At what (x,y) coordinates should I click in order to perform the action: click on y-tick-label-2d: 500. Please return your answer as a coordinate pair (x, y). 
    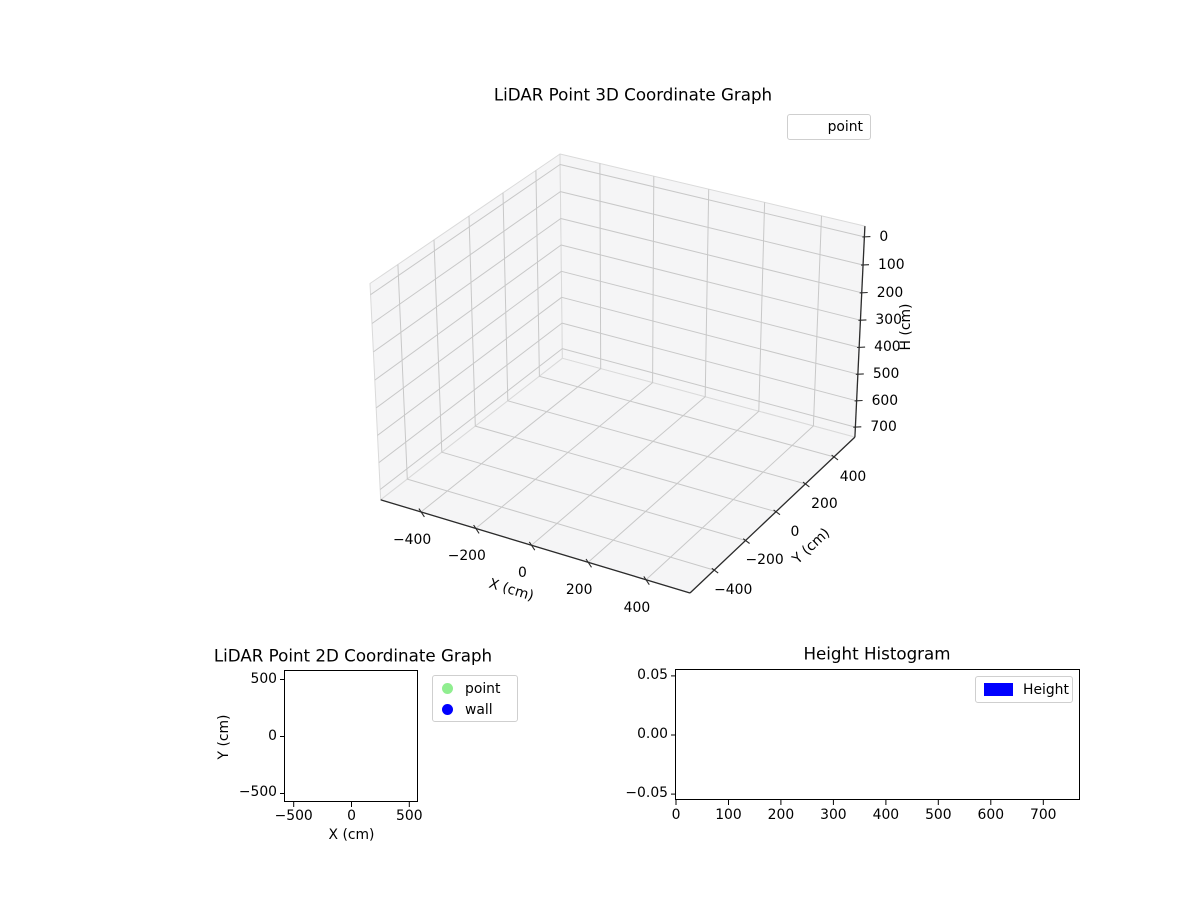
    Looking at the image, I should click on (263, 678).